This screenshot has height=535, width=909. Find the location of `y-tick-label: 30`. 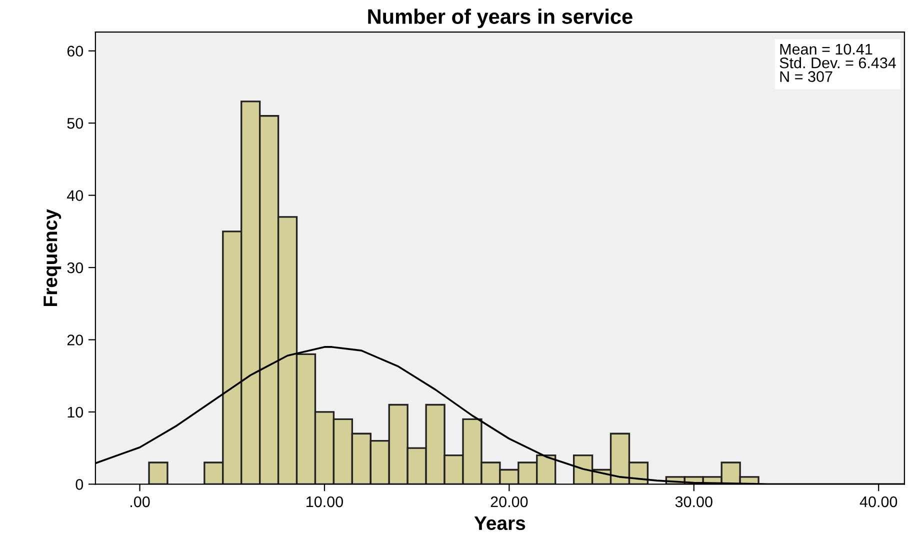

y-tick-label: 30 is located at coordinates (75, 268).